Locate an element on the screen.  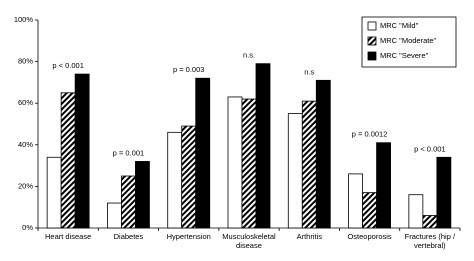
x-tick-label: Fractures (hip / vertebral) is located at coordinates (430, 241).